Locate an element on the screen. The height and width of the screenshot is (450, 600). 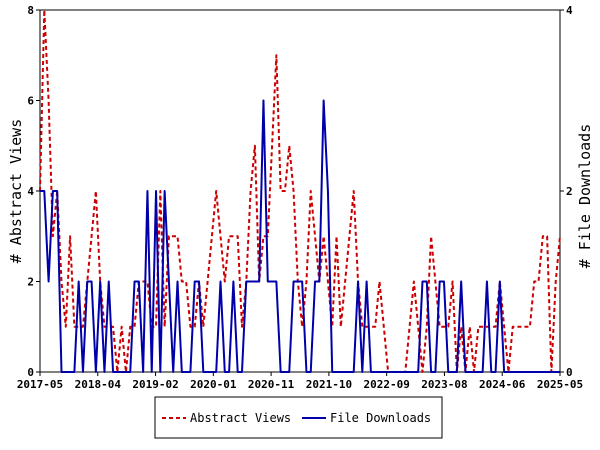
right-axis-title: # File Downloads is located at coordinates (585, 196).